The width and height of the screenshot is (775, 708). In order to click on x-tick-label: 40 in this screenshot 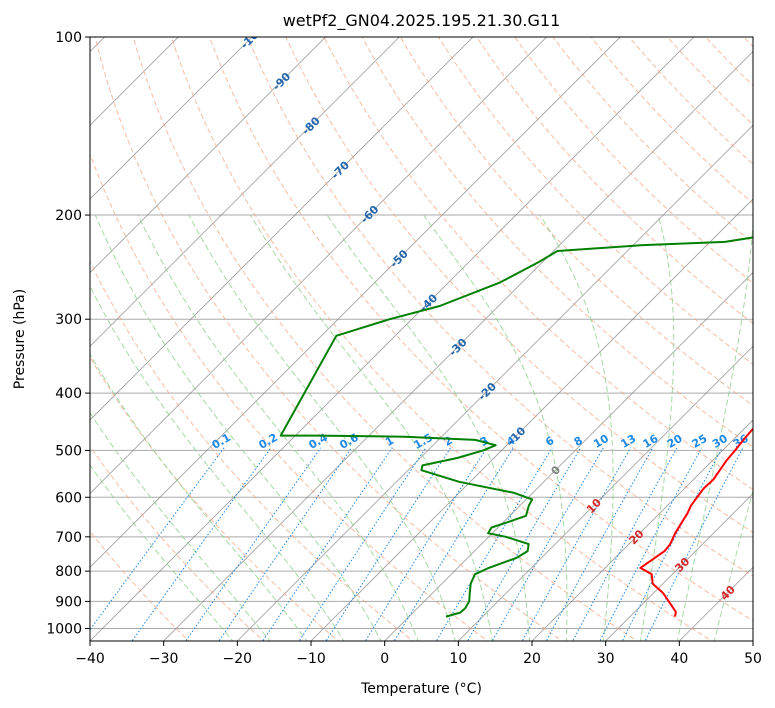, I will do `click(679, 659)`.